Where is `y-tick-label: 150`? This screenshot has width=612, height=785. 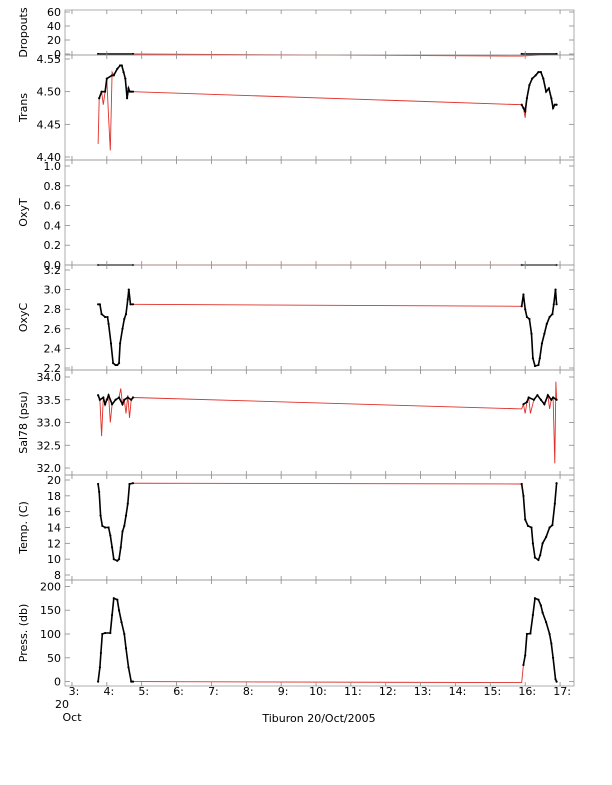 y-tick-label: 150 is located at coordinates (50, 610).